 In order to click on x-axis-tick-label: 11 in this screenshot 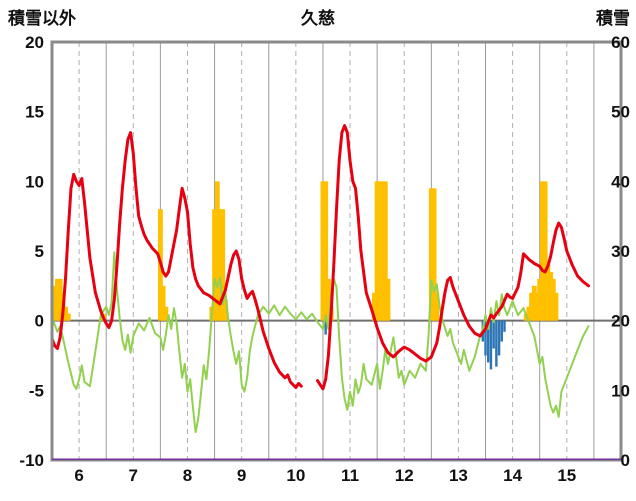, I will do `click(350, 475)`.